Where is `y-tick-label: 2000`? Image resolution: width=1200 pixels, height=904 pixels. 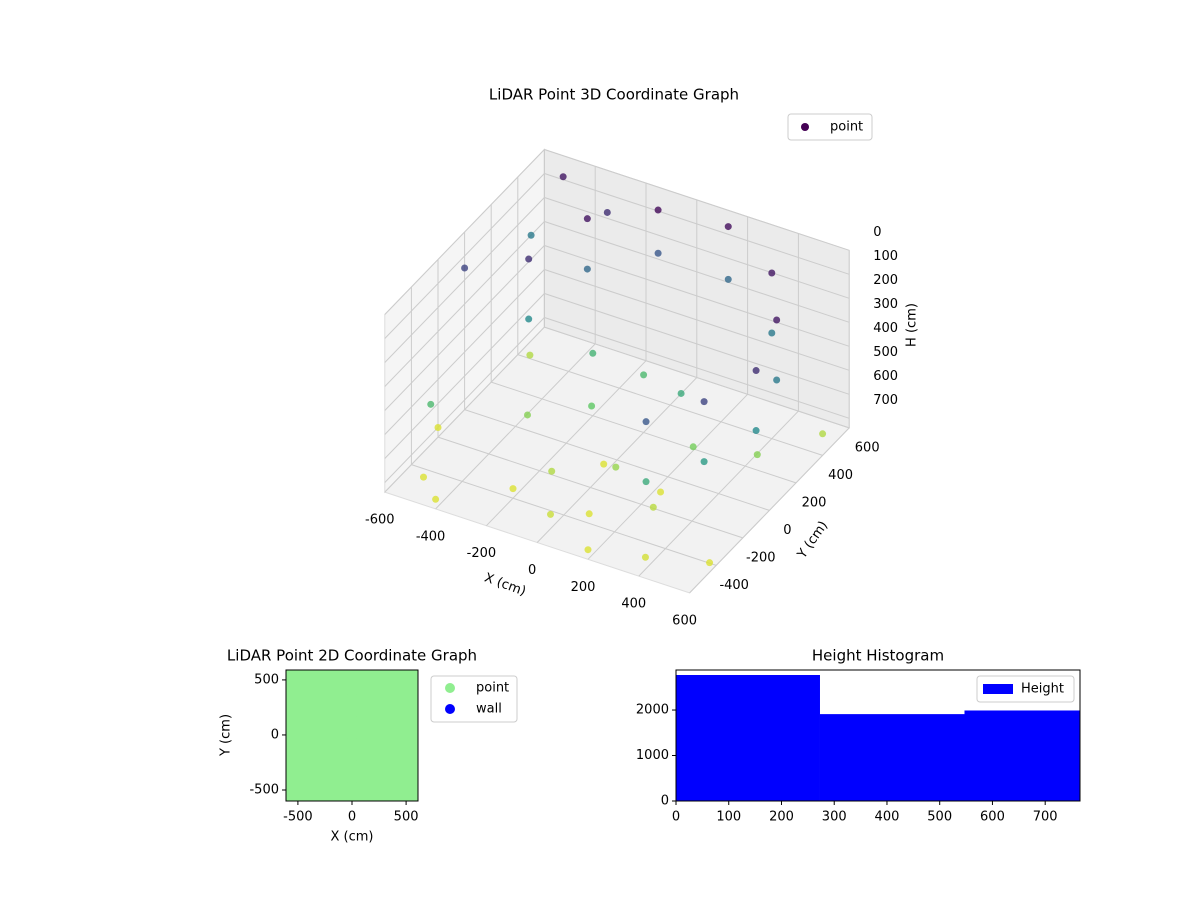
y-tick-label: 2000 is located at coordinates (652, 710).